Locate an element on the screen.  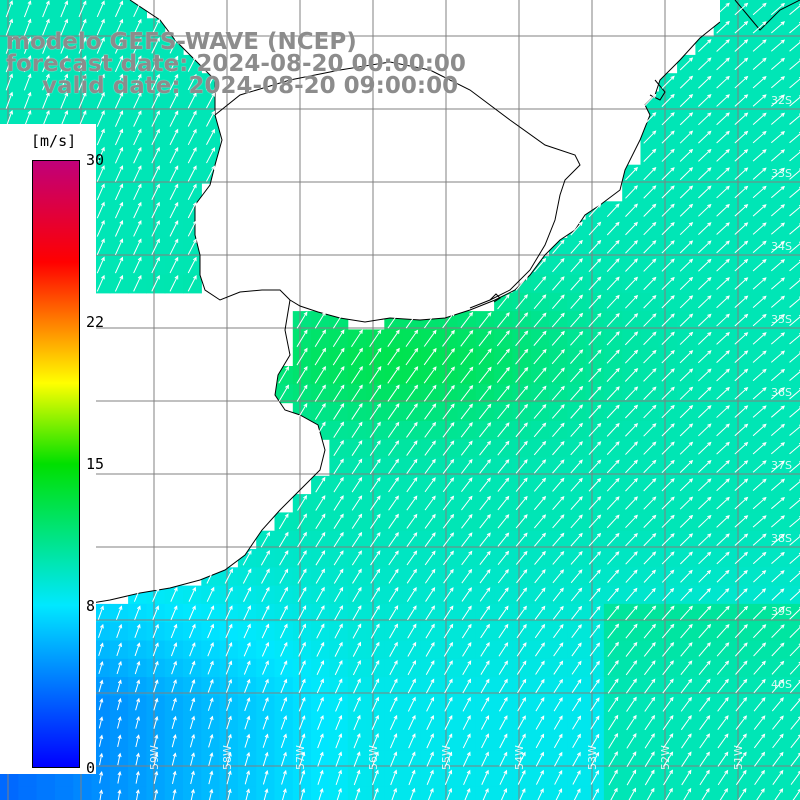
lat-label: 39S is located at coordinates (781, 611).